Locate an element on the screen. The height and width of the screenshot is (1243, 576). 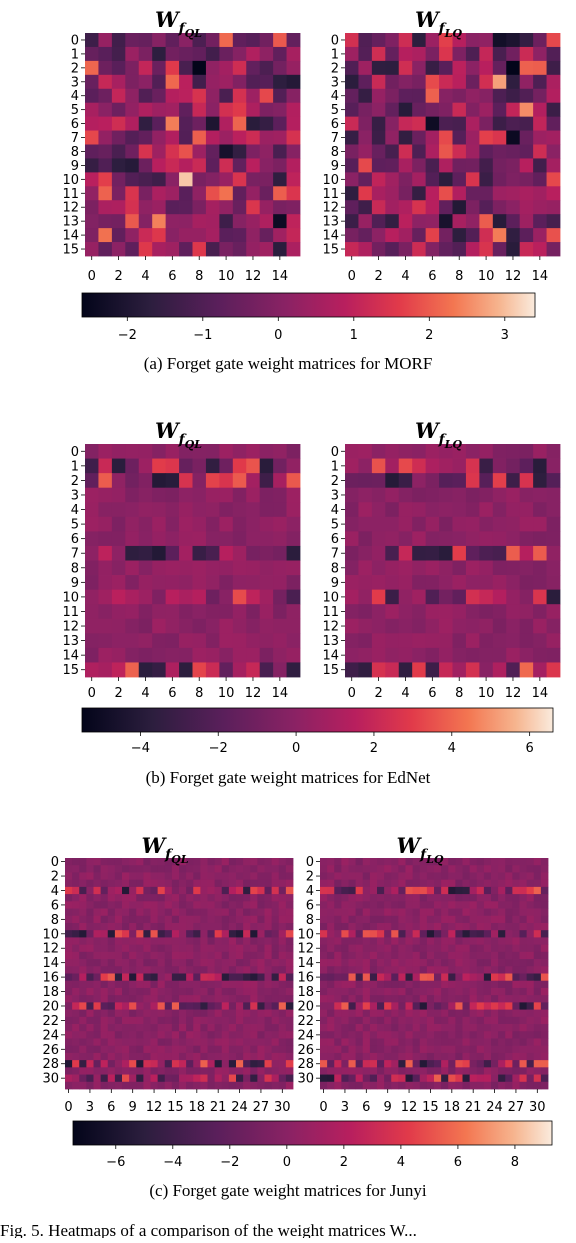
y-tick-label: 2 is located at coordinates (335, 481).